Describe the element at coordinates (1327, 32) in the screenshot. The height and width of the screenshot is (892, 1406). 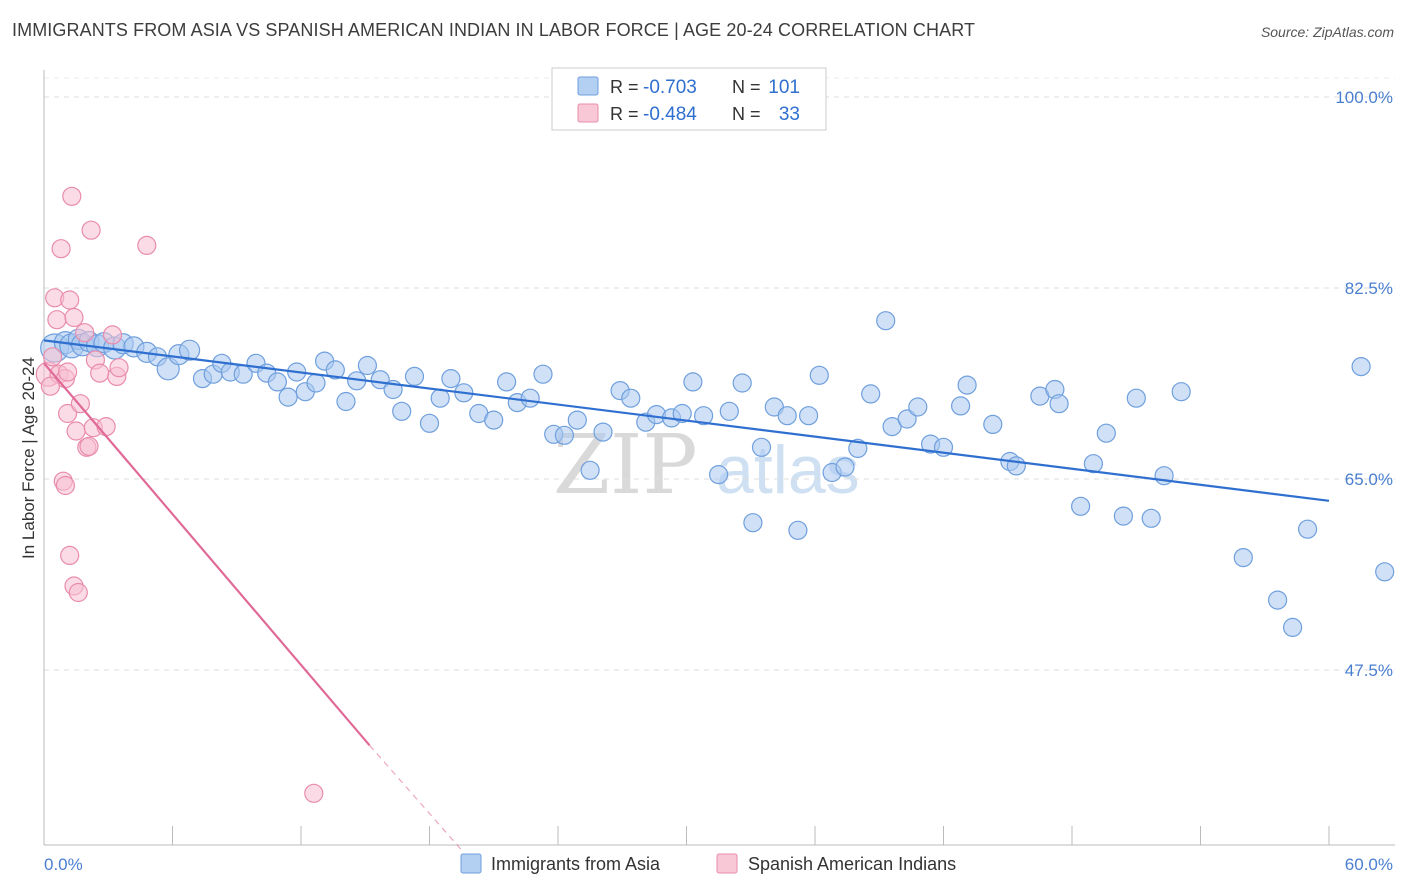
I see `source-label: Source: ZipAtlas.com` at that location.